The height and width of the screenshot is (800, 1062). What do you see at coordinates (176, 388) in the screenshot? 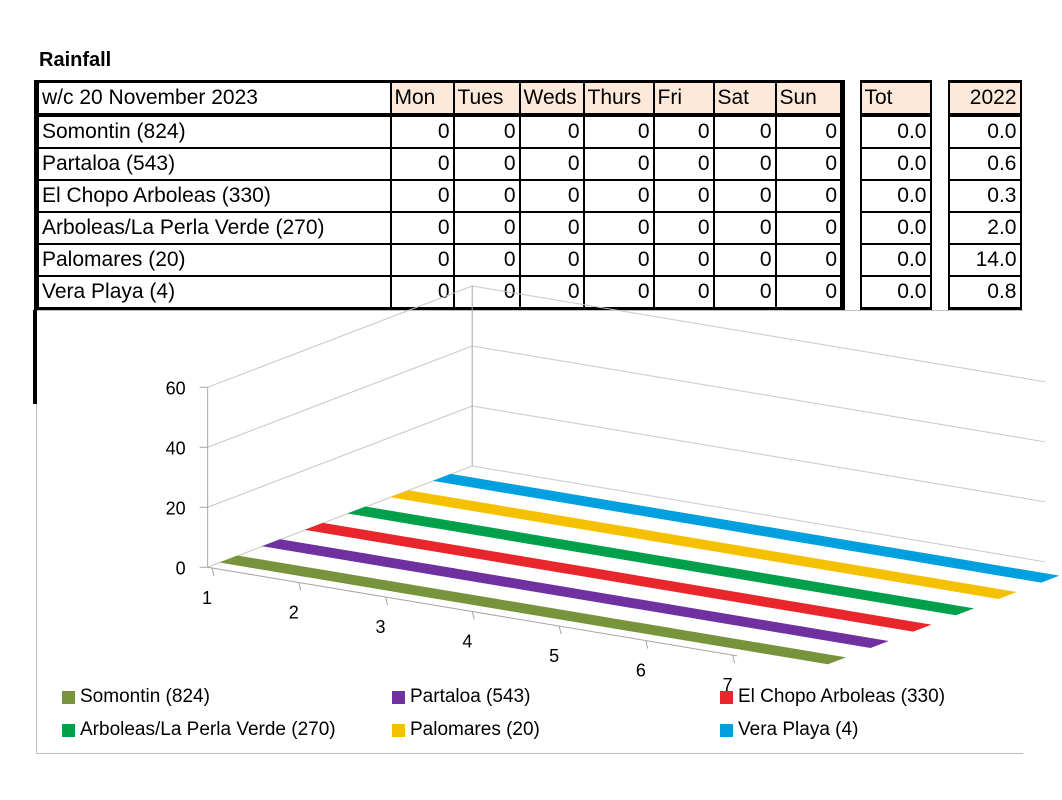
I see `y-tick-label: 60` at bounding box center [176, 388].